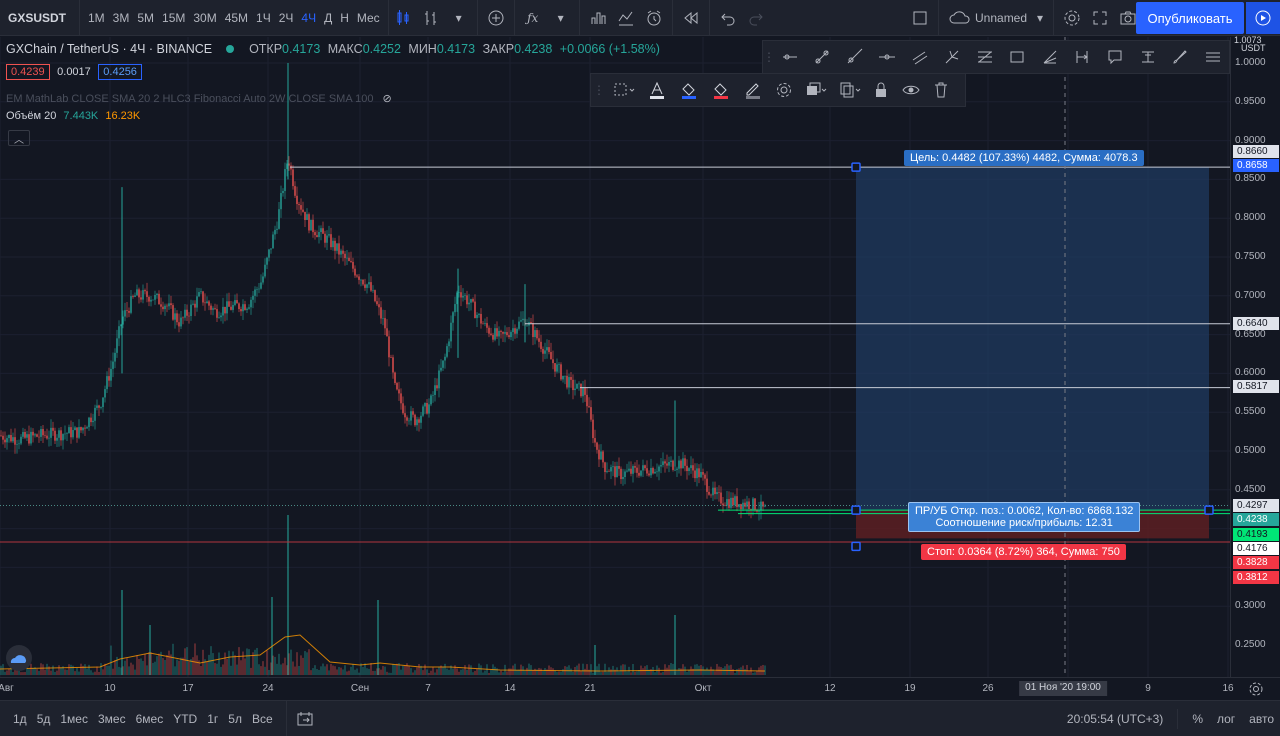 This screenshot has width=1280, height=736. Describe the element at coordinates (1190, 18) in the screenshot. I see `publish-button: Опубликовать` at that location.